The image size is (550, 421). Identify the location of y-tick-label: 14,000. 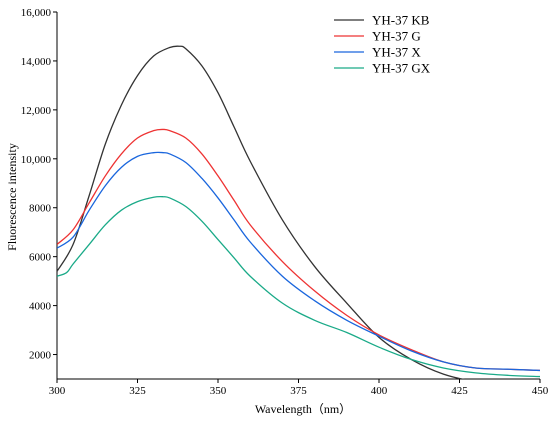
(36, 62).